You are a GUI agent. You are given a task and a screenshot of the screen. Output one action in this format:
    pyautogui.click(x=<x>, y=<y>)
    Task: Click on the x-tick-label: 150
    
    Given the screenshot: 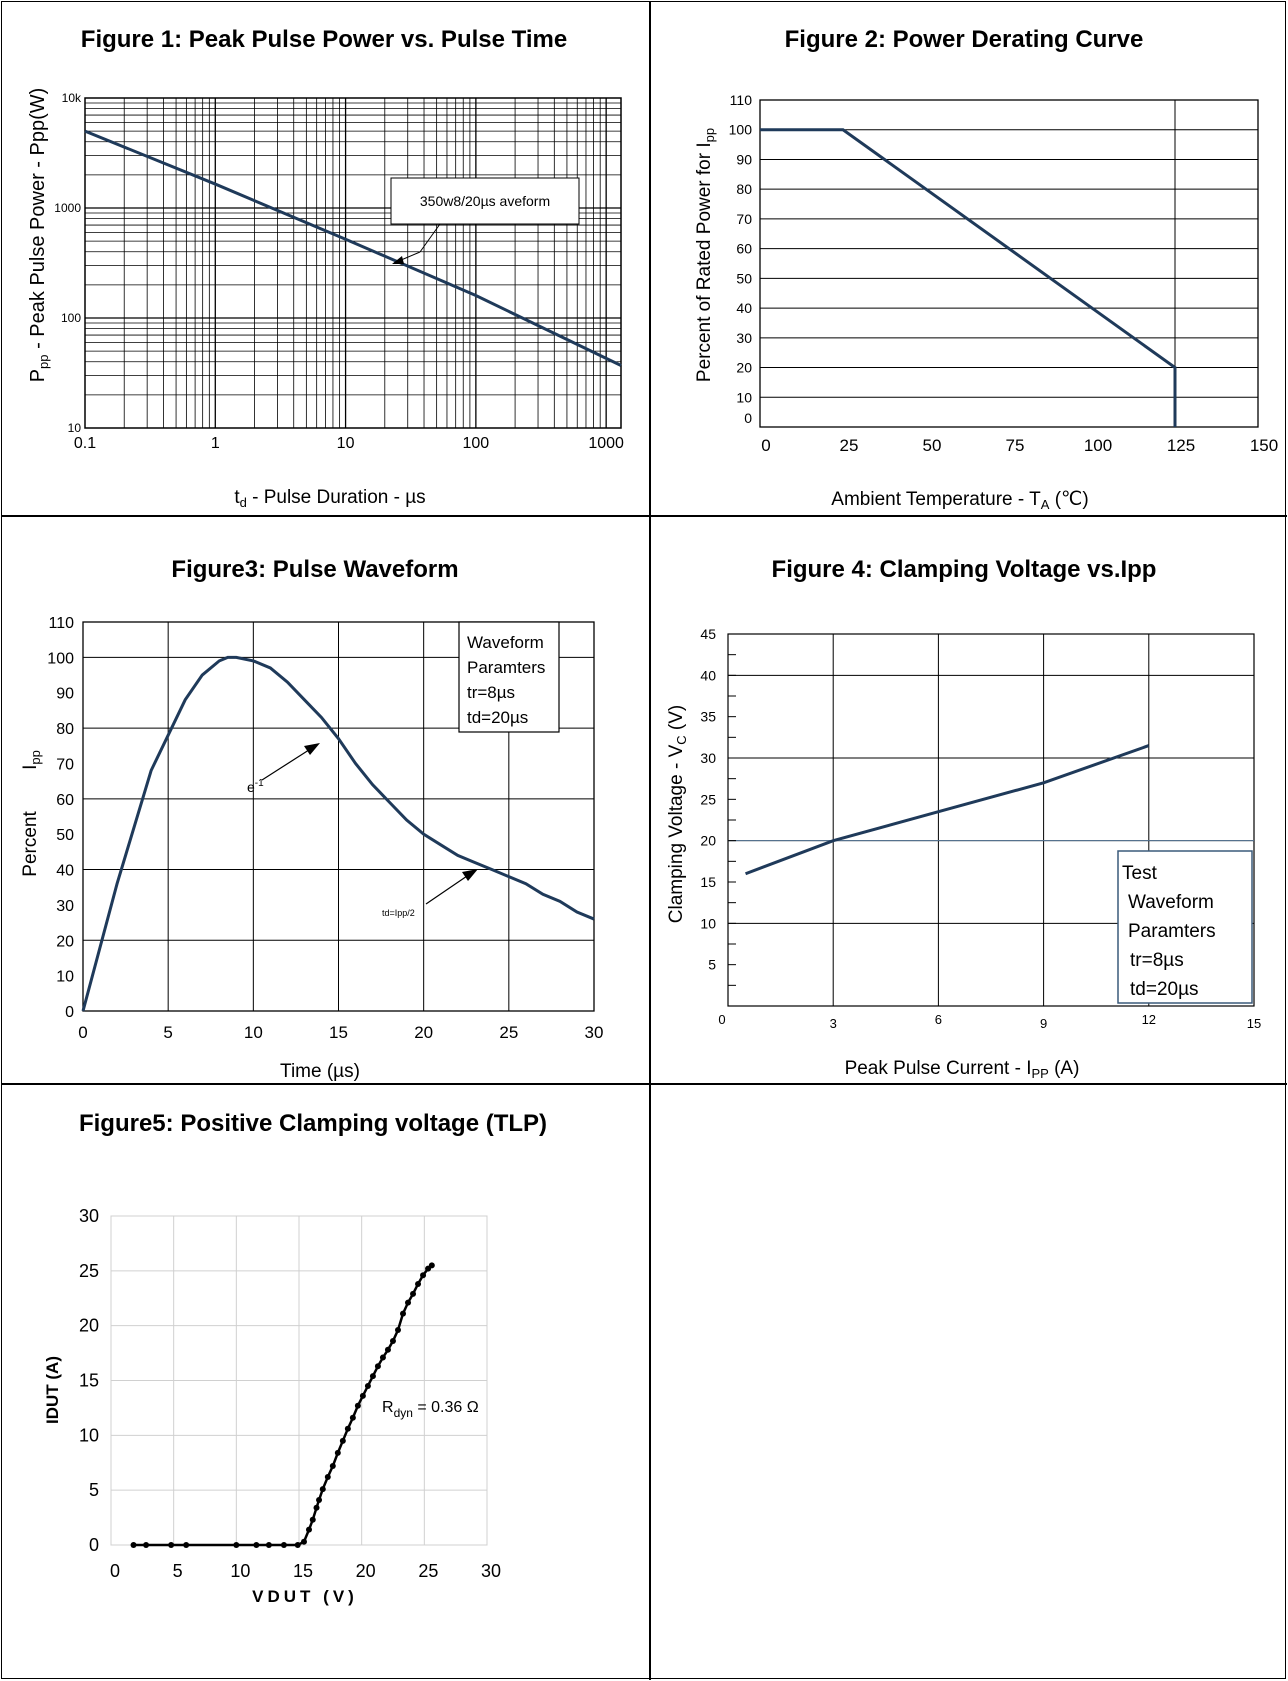 What is the action you would take?
    pyautogui.click(x=1264, y=445)
    